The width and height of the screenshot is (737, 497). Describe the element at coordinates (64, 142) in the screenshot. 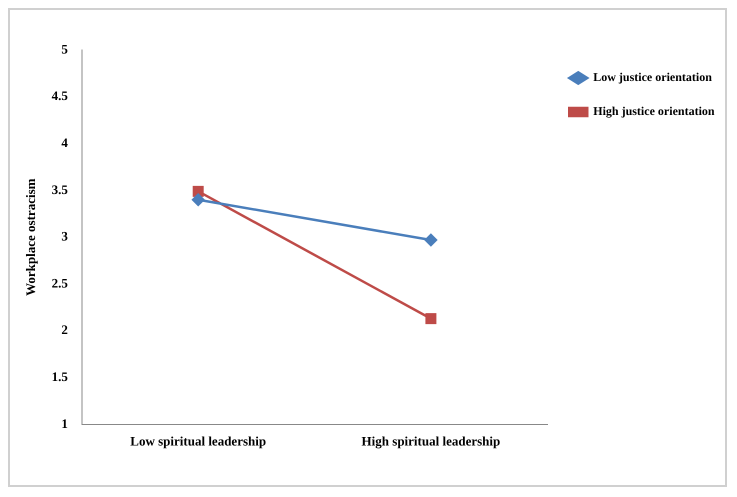

I see `y-tick-label: 4` at that location.